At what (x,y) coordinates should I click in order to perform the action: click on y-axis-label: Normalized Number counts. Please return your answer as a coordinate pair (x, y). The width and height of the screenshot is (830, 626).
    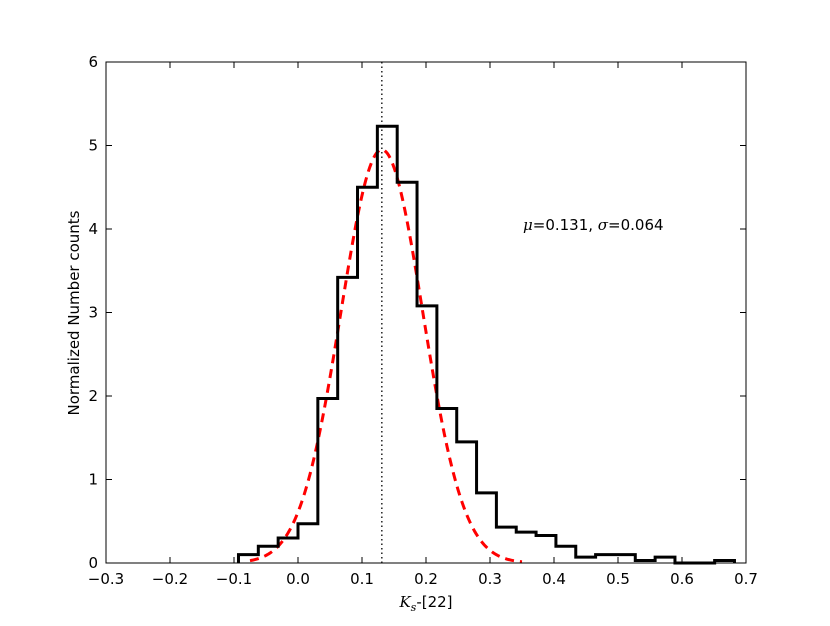
    Looking at the image, I should click on (74, 312).